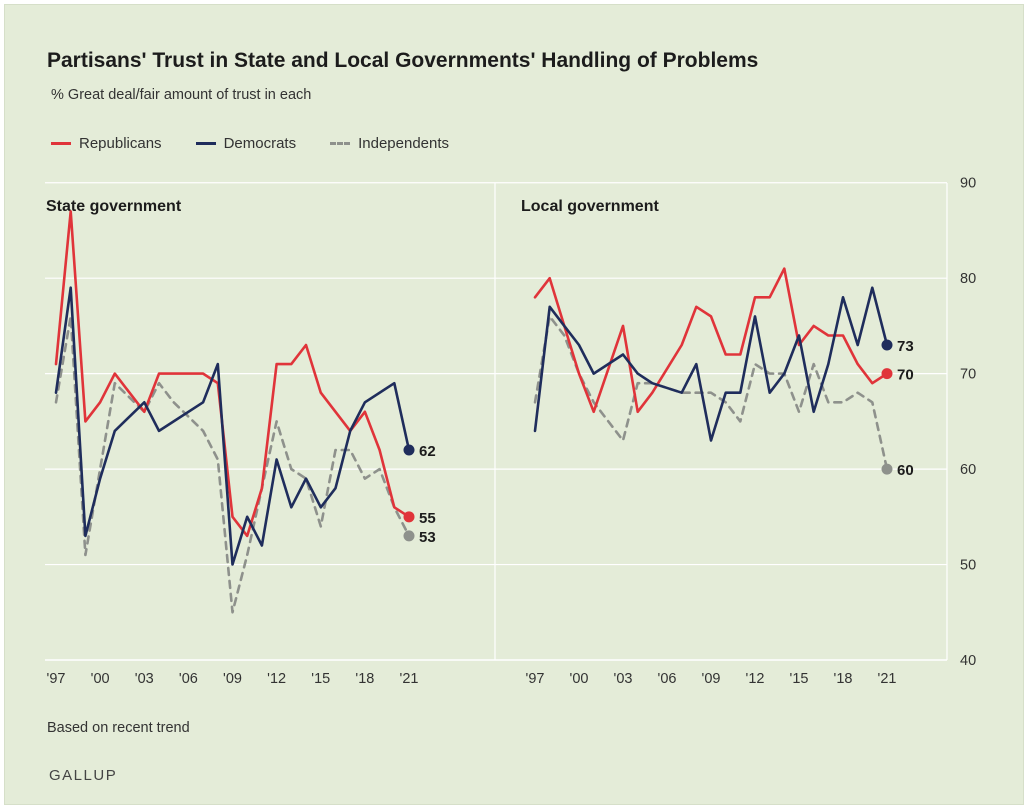 This screenshot has width=1029, height=811. Describe the element at coordinates (144, 679) in the screenshot. I see `state-x-tick-label: '03` at that location.